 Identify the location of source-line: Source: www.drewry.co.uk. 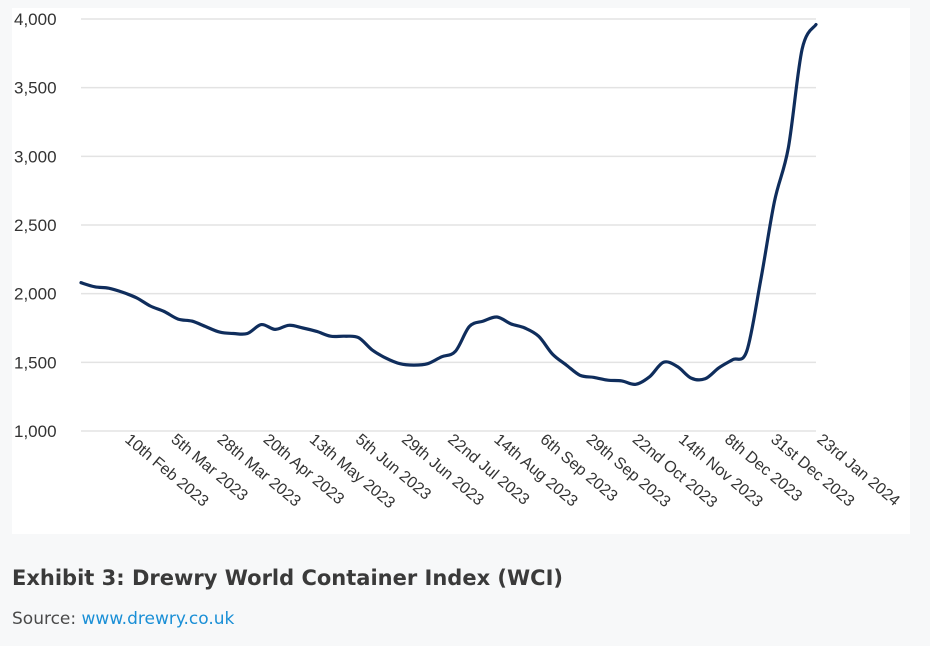
(123, 619).